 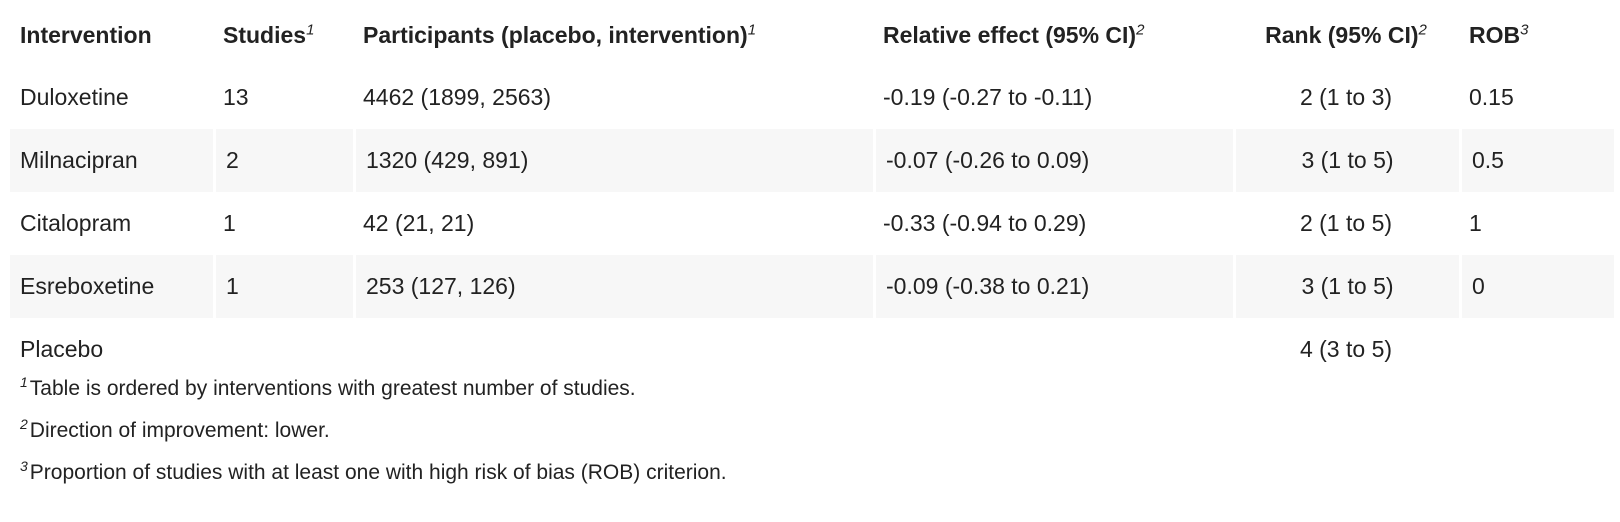 I want to click on cell-rank: 2 (1 to 5), so click(x=1346, y=223).